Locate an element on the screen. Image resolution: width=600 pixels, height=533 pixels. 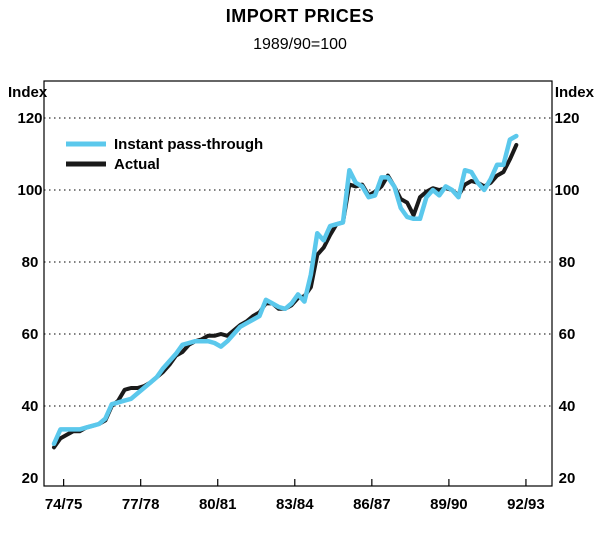
chart-subtitle: 1989/90=100 is located at coordinates (300, 44).